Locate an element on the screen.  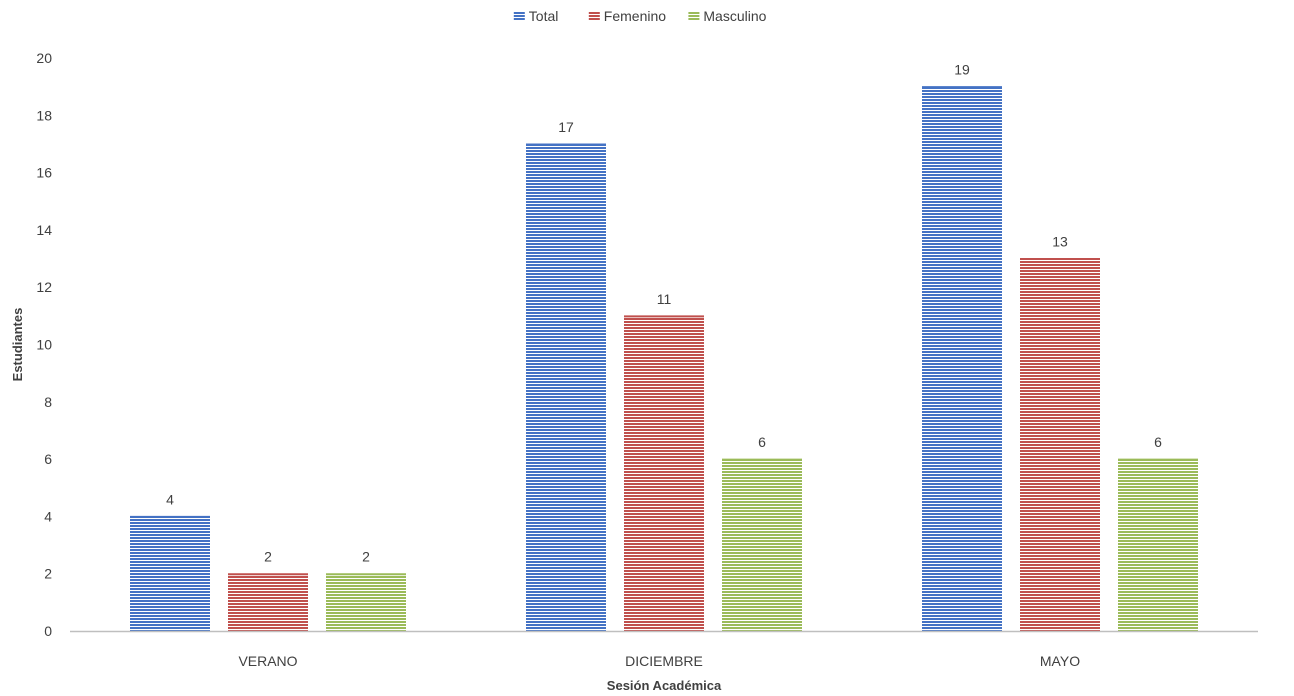
data-label: 17 is located at coordinates (566, 127).